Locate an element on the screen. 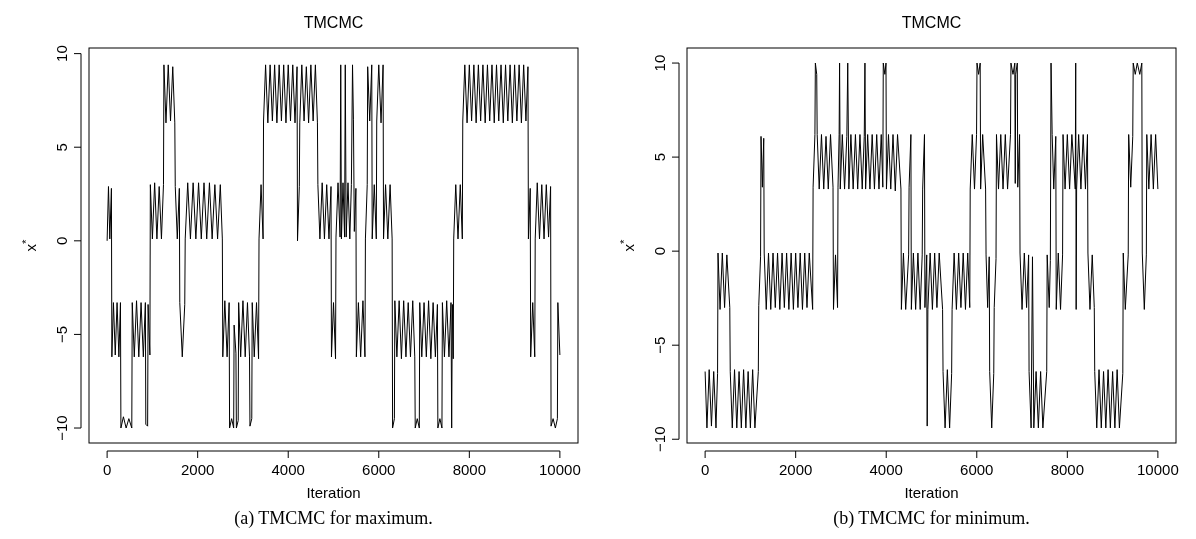 Image resolution: width=1196 pixels, height=539 pixels. text: (a) TMCMC for maximum. is located at coordinates (333, 518).